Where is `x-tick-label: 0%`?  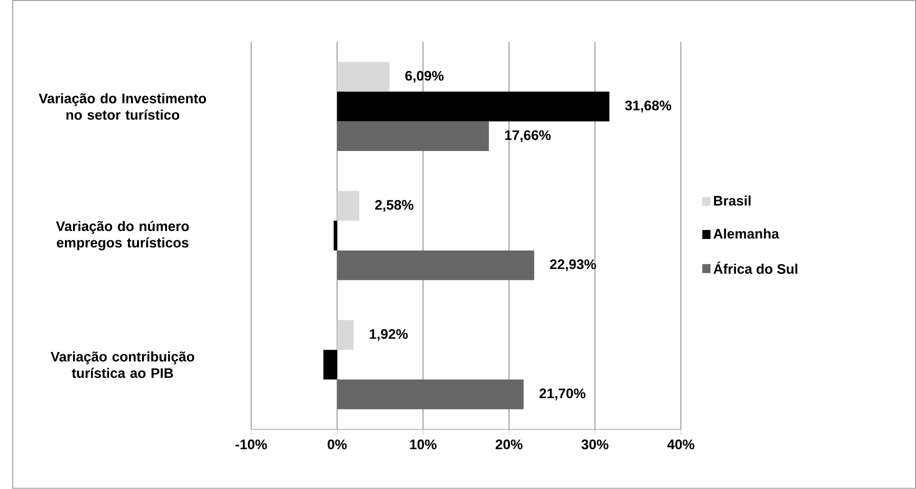
x-tick-label: 0% is located at coordinates (337, 445).